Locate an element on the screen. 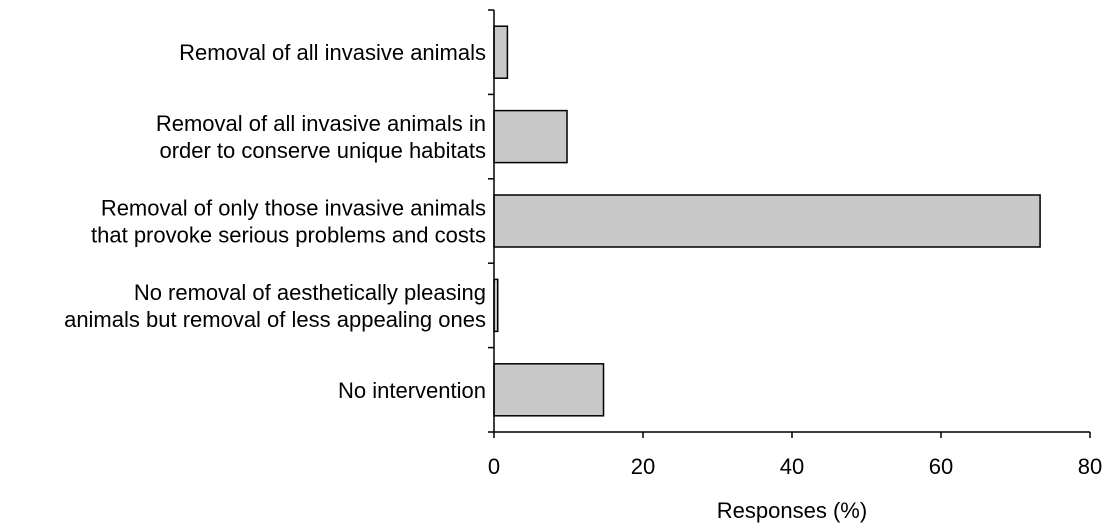 The width and height of the screenshot is (1110, 526). category-label-line: No intervention is located at coordinates (412, 390).